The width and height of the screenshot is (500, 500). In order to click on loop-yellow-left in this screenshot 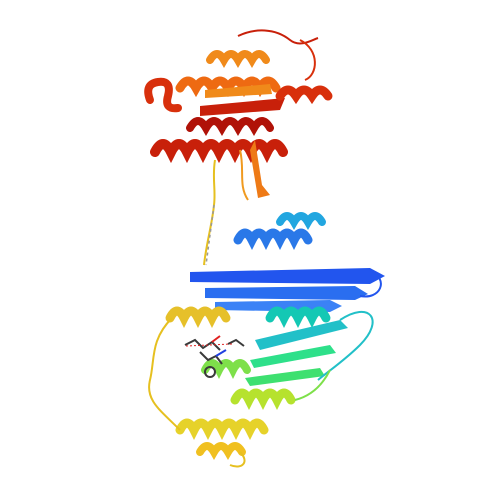, I will do `click(164, 374)`.